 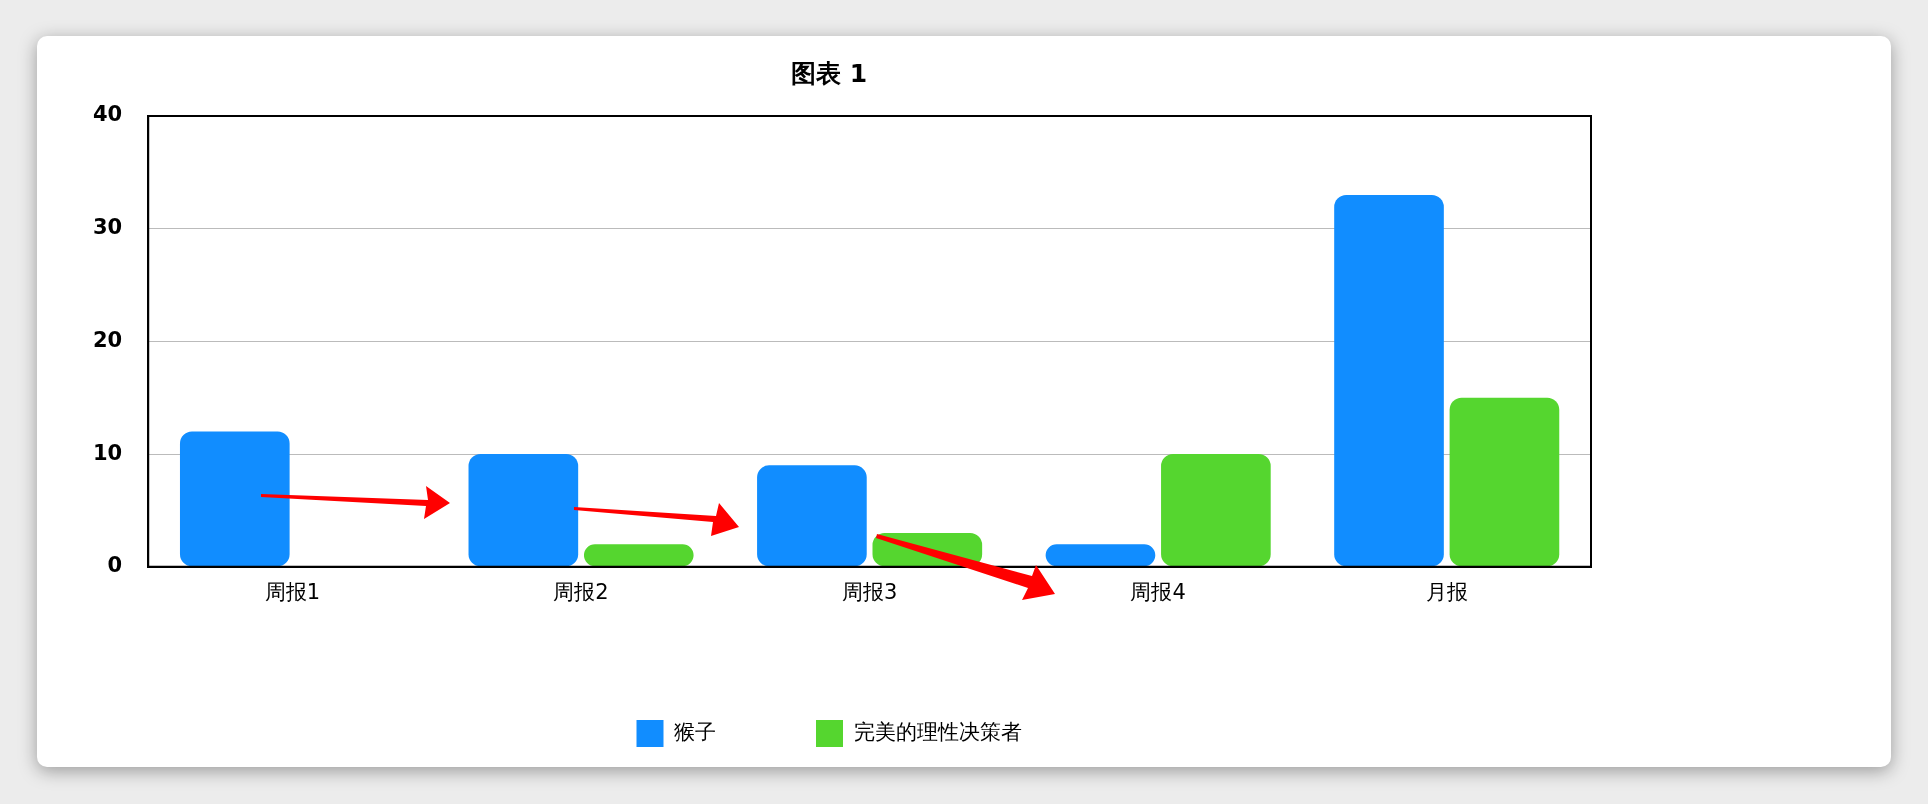 I want to click on x-tick-label: 月报, so click(x=1446, y=591).